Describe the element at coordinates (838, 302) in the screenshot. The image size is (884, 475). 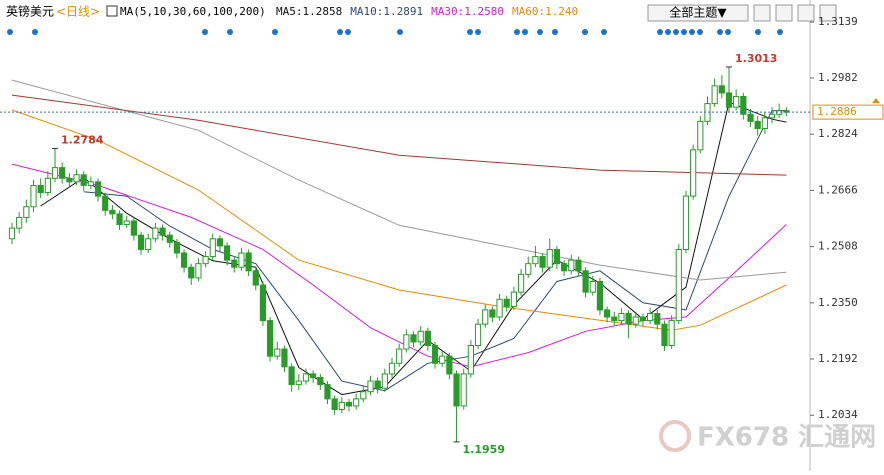
I see `y-tick-label: 1.2350` at that location.